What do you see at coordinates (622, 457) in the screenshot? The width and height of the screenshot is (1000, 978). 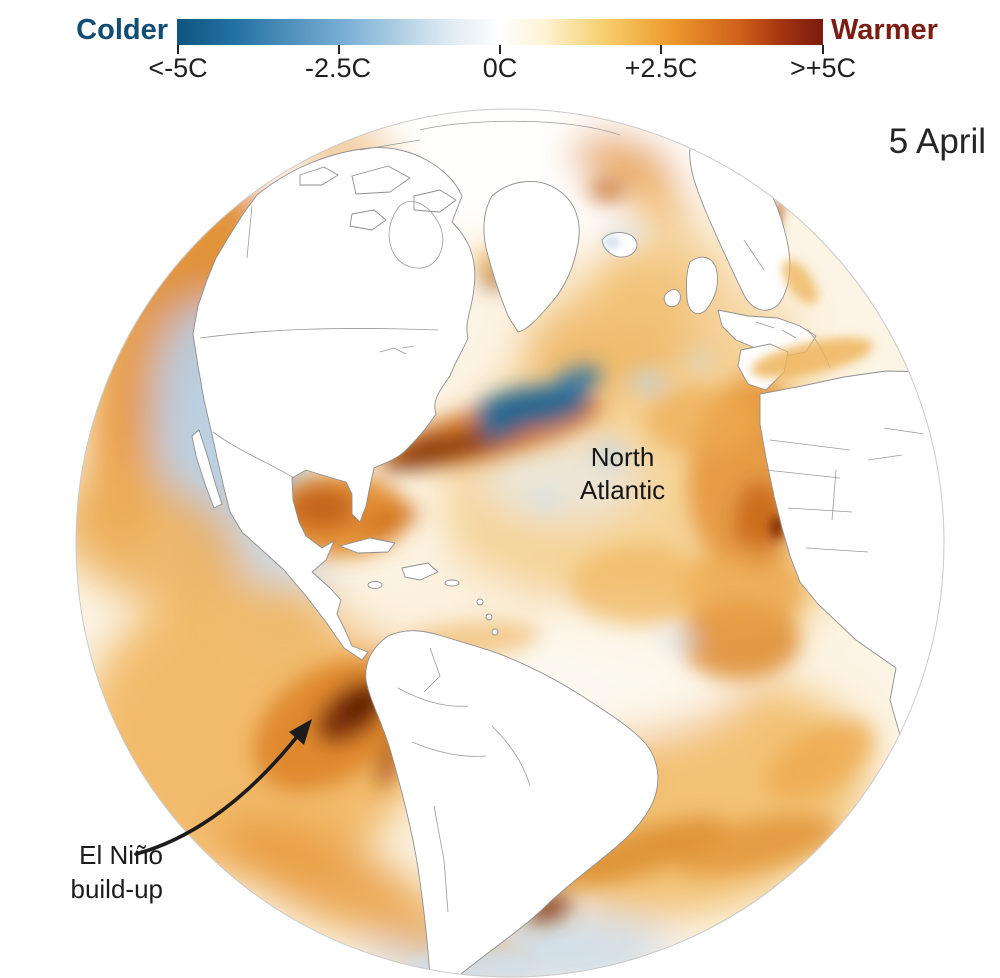 I see `north-atlantic-line1: North` at bounding box center [622, 457].